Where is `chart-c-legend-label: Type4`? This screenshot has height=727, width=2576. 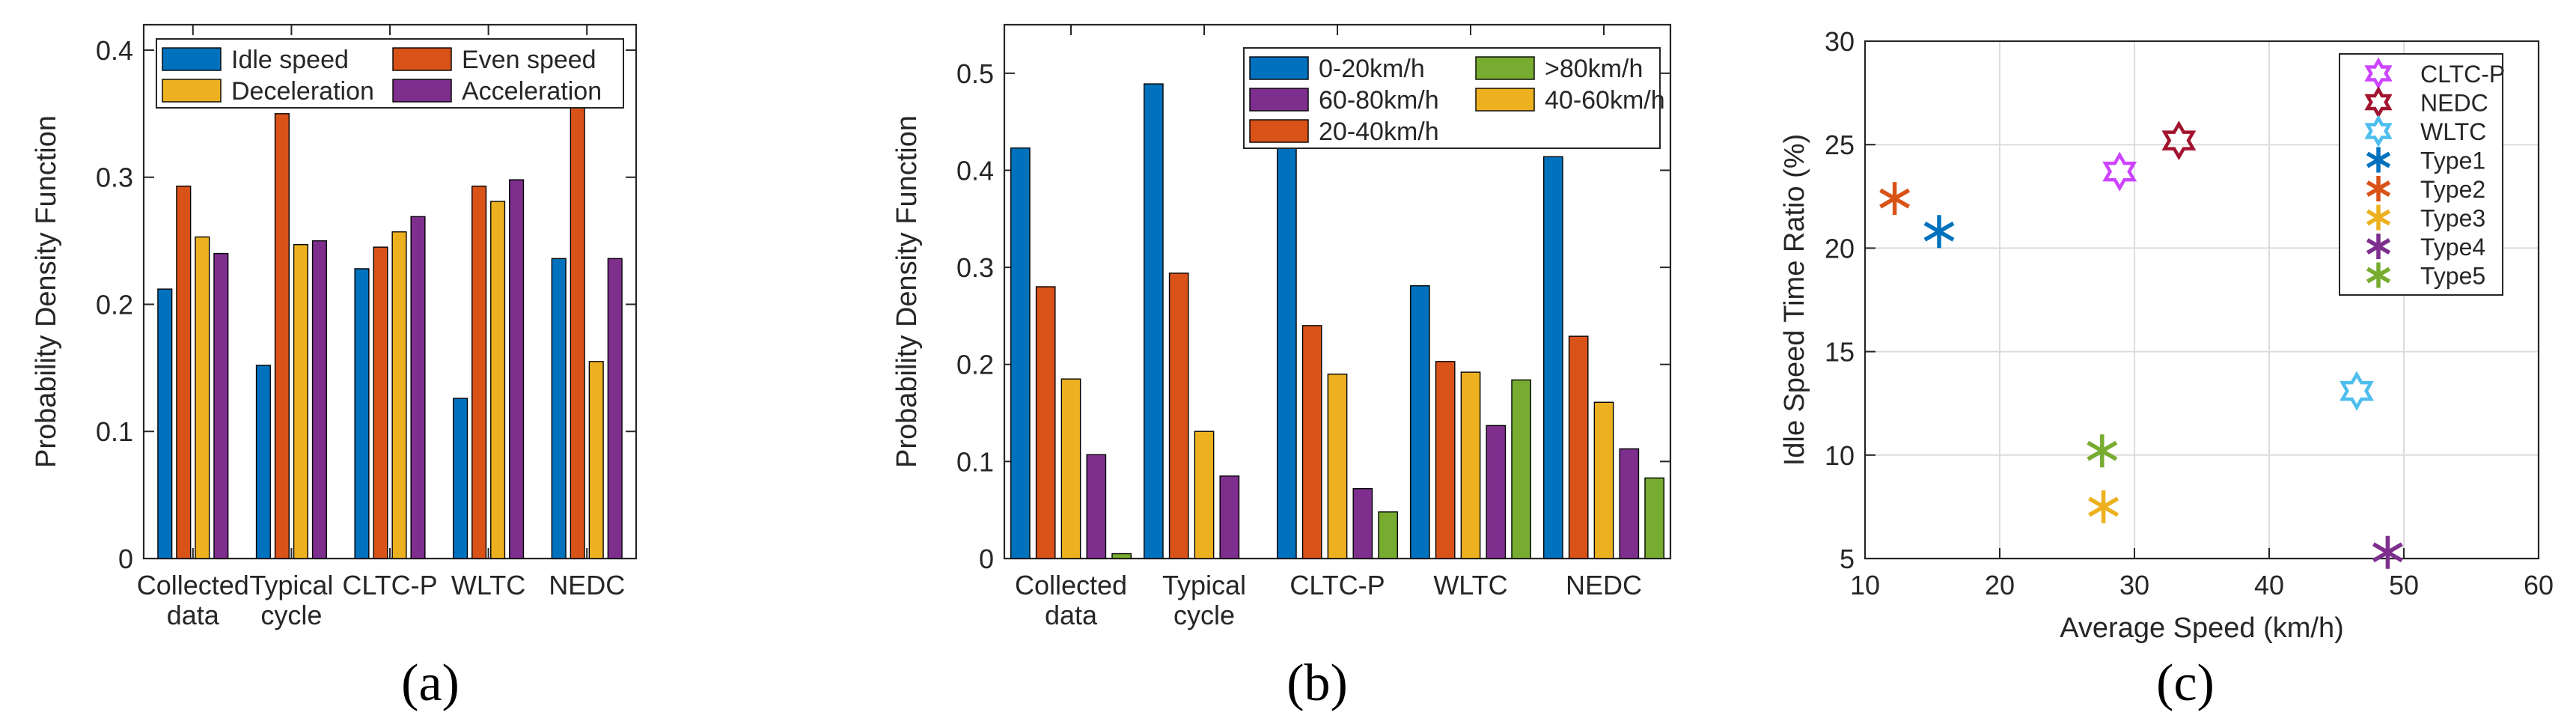
chart-c-legend-label: Type4 is located at coordinates (2452, 247).